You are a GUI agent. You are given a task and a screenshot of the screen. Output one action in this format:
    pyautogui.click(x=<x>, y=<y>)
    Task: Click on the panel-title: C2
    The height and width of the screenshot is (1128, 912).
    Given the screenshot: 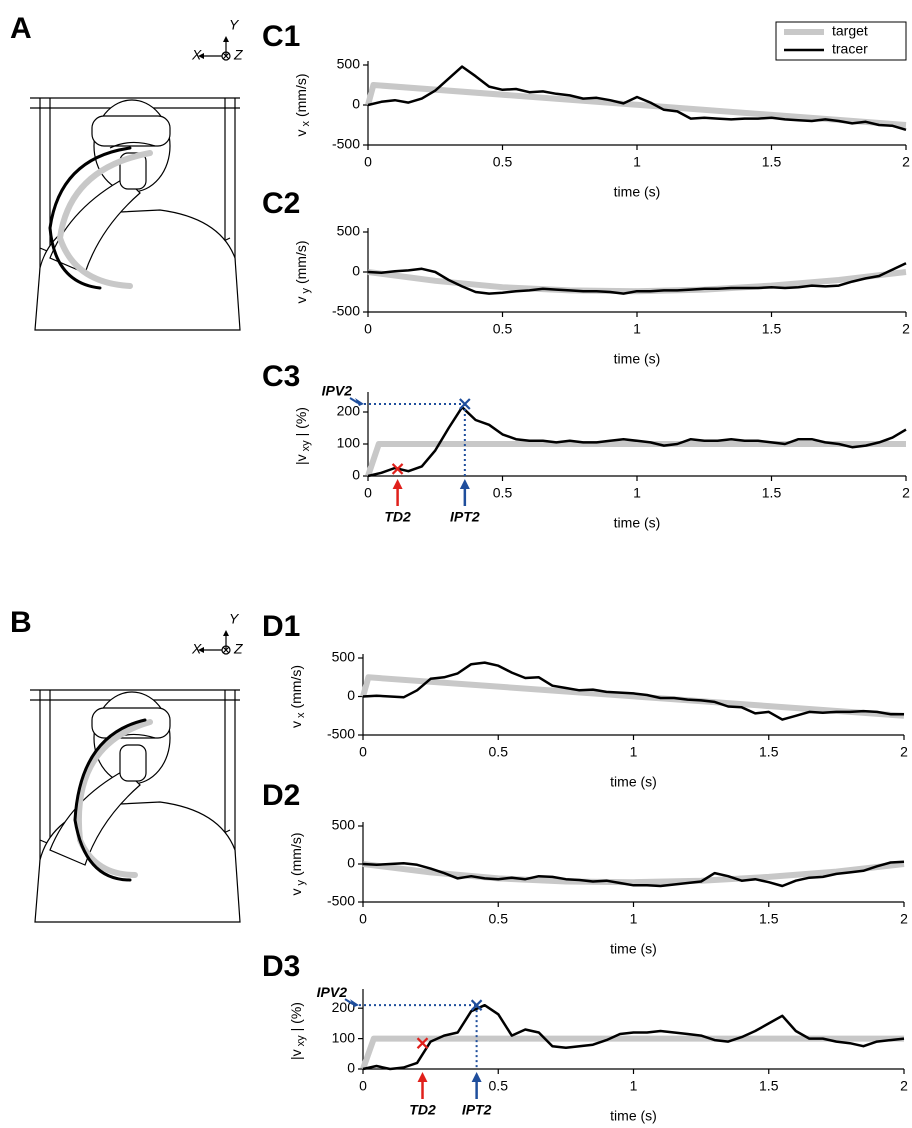 What is the action you would take?
    pyautogui.click(x=281, y=203)
    